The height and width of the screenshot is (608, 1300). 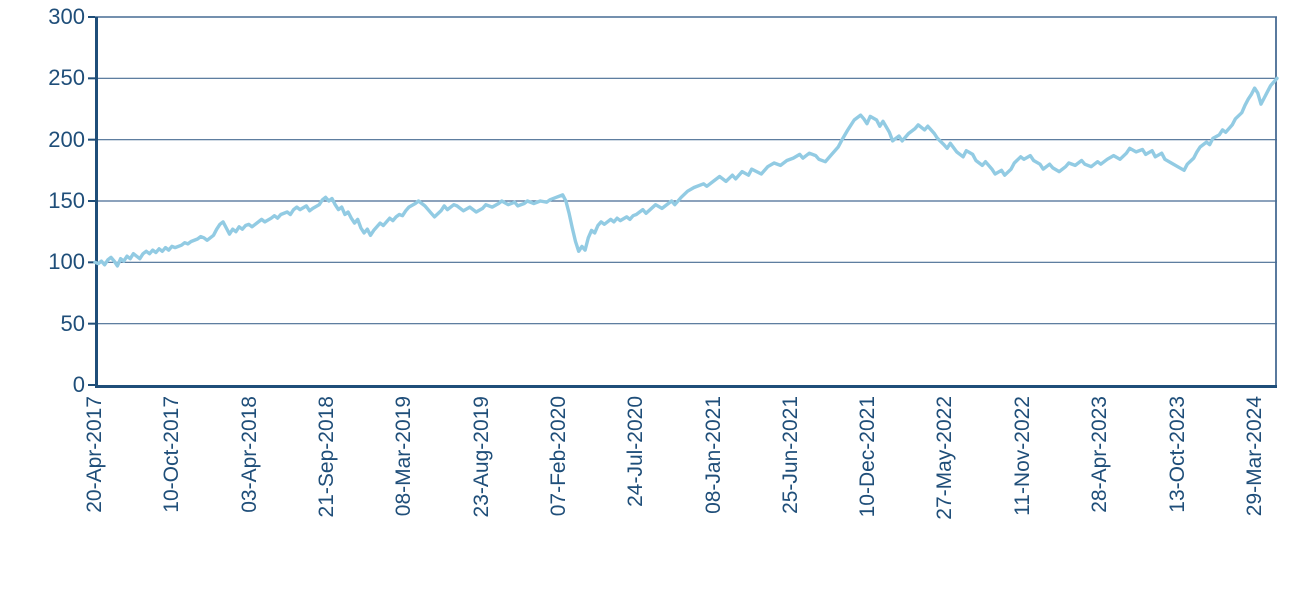 I want to click on y-axis-label: 250, so click(x=66, y=78).